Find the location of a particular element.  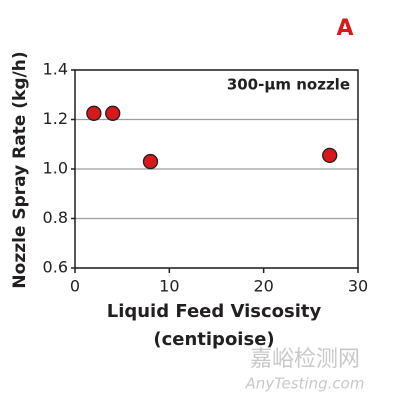

y-tick-label: 1.2 is located at coordinates (55, 118).